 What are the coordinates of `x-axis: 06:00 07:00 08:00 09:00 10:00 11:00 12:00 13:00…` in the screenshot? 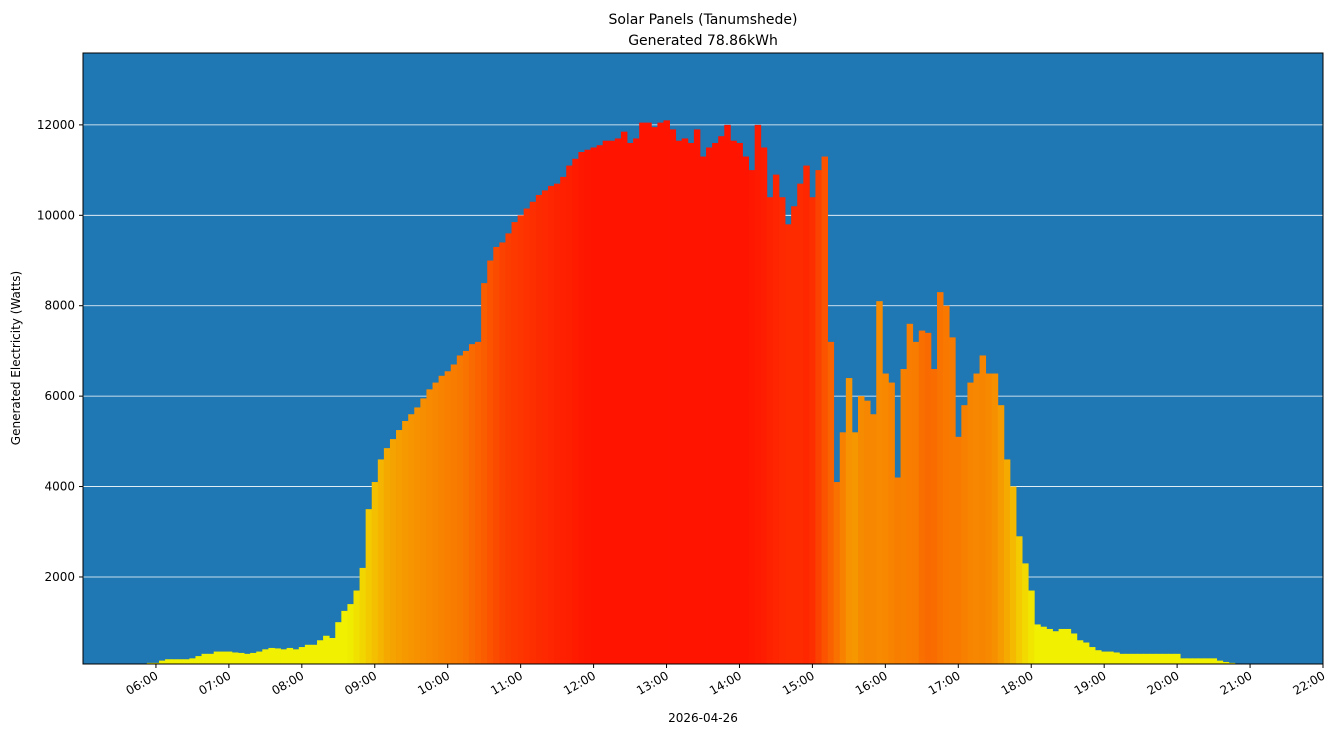 It's located at (725, 681).